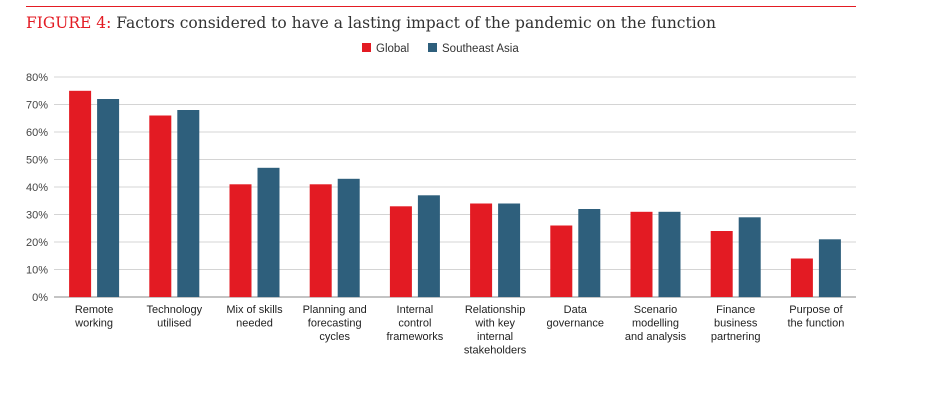 The height and width of the screenshot is (409, 925). What do you see at coordinates (432, 47) in the screenshot?
I see `legend-swatch-southeast-asia` at bounding box center [432, 47].